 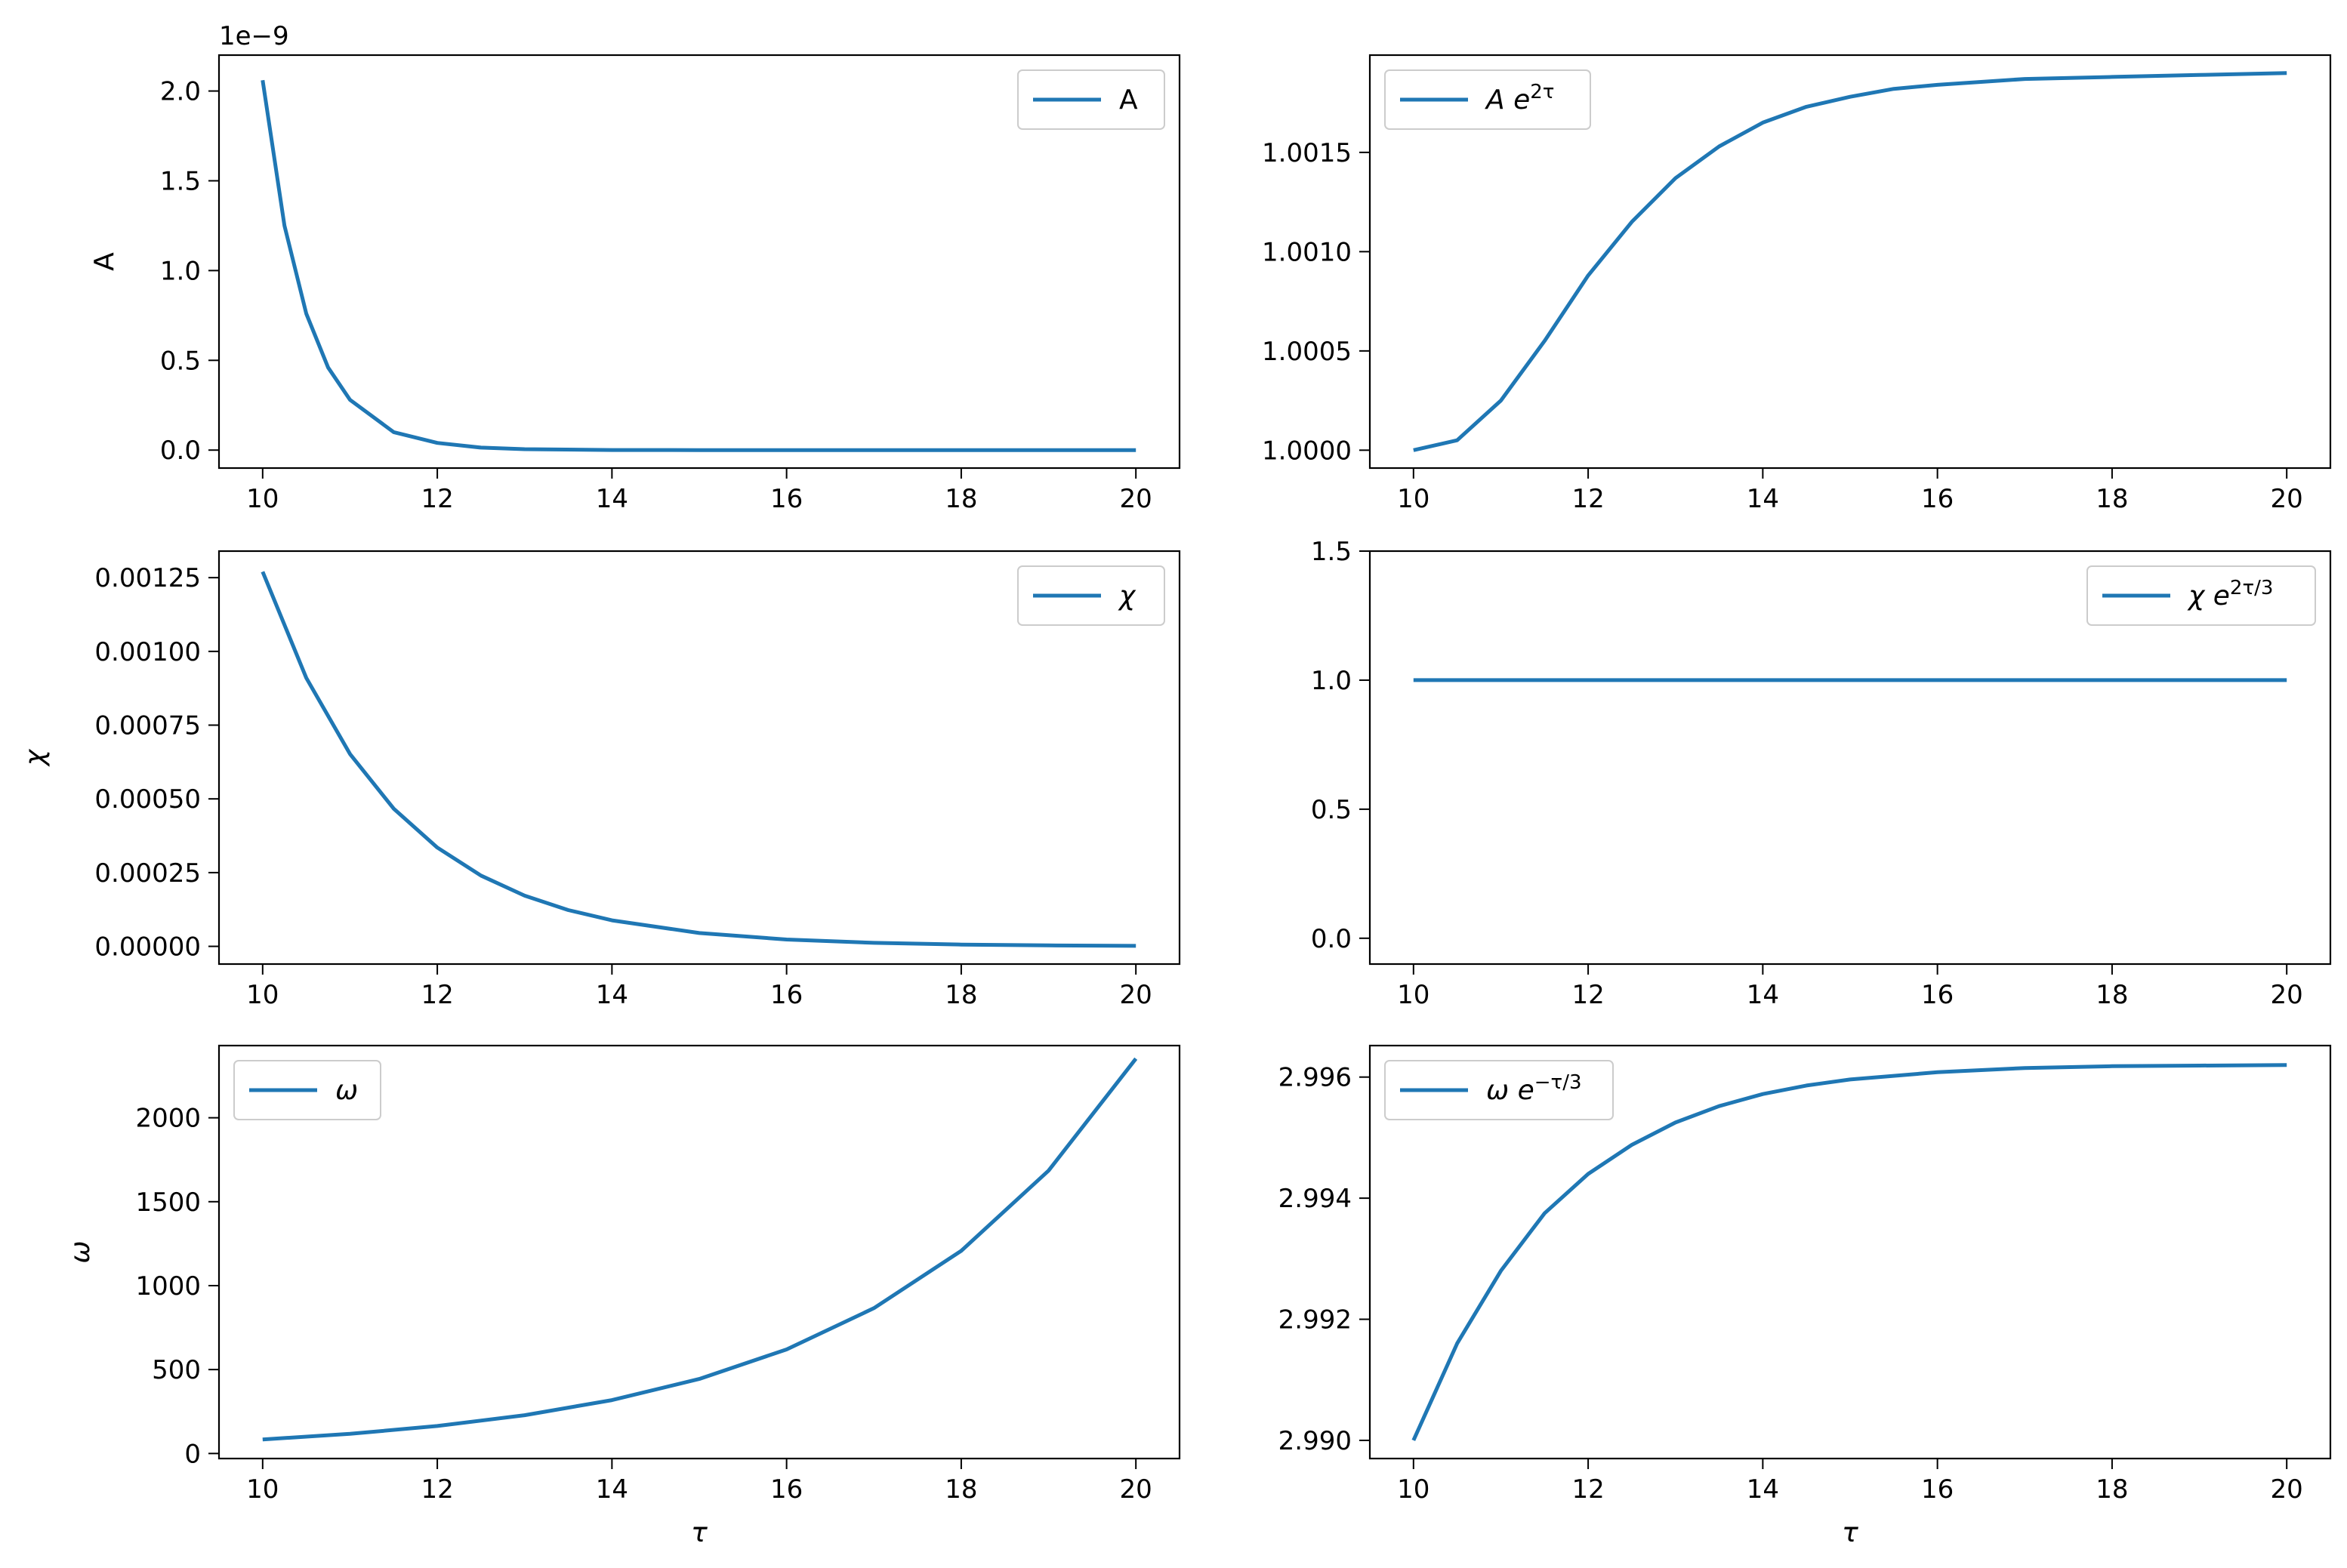 I want to click on legend-label: A e2τ, so click(x=1519, y=98).